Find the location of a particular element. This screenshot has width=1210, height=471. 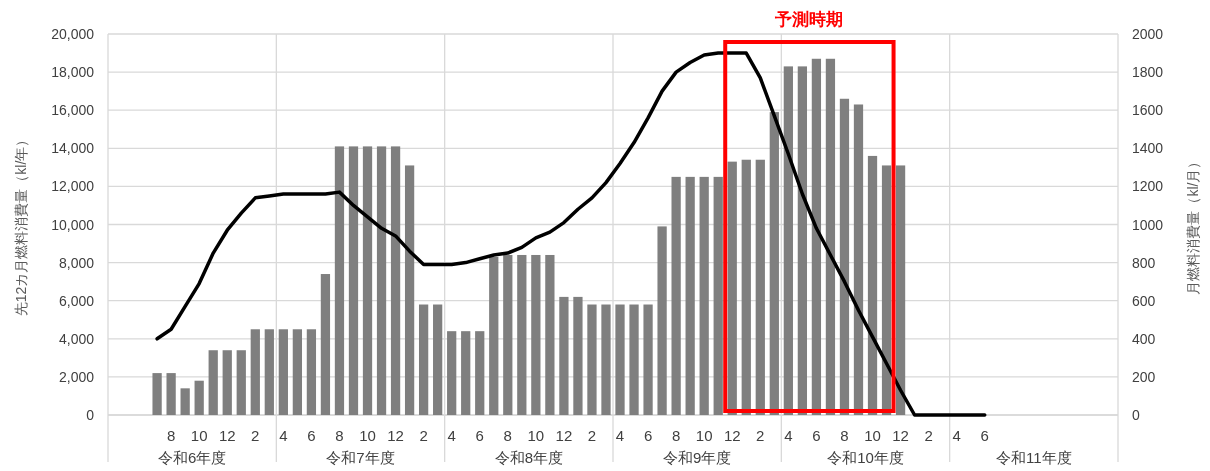

y-tick-label: 18,000 is located at coordinates (73, 72).